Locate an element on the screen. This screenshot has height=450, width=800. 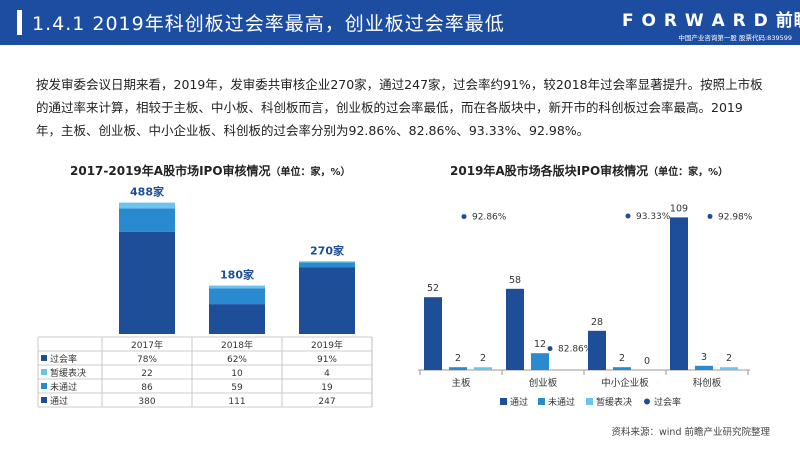
forward-logo: F O R W A R D 前瞻 中国产业咨询第一股 股票代码:839599 is located at coordinates (711, 24).